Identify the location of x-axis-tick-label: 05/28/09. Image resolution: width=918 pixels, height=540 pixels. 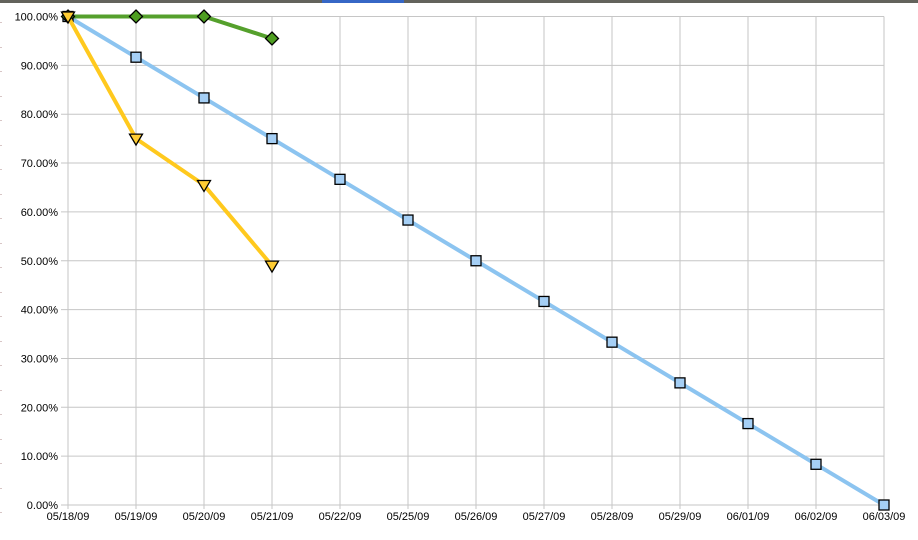
(612, 517).